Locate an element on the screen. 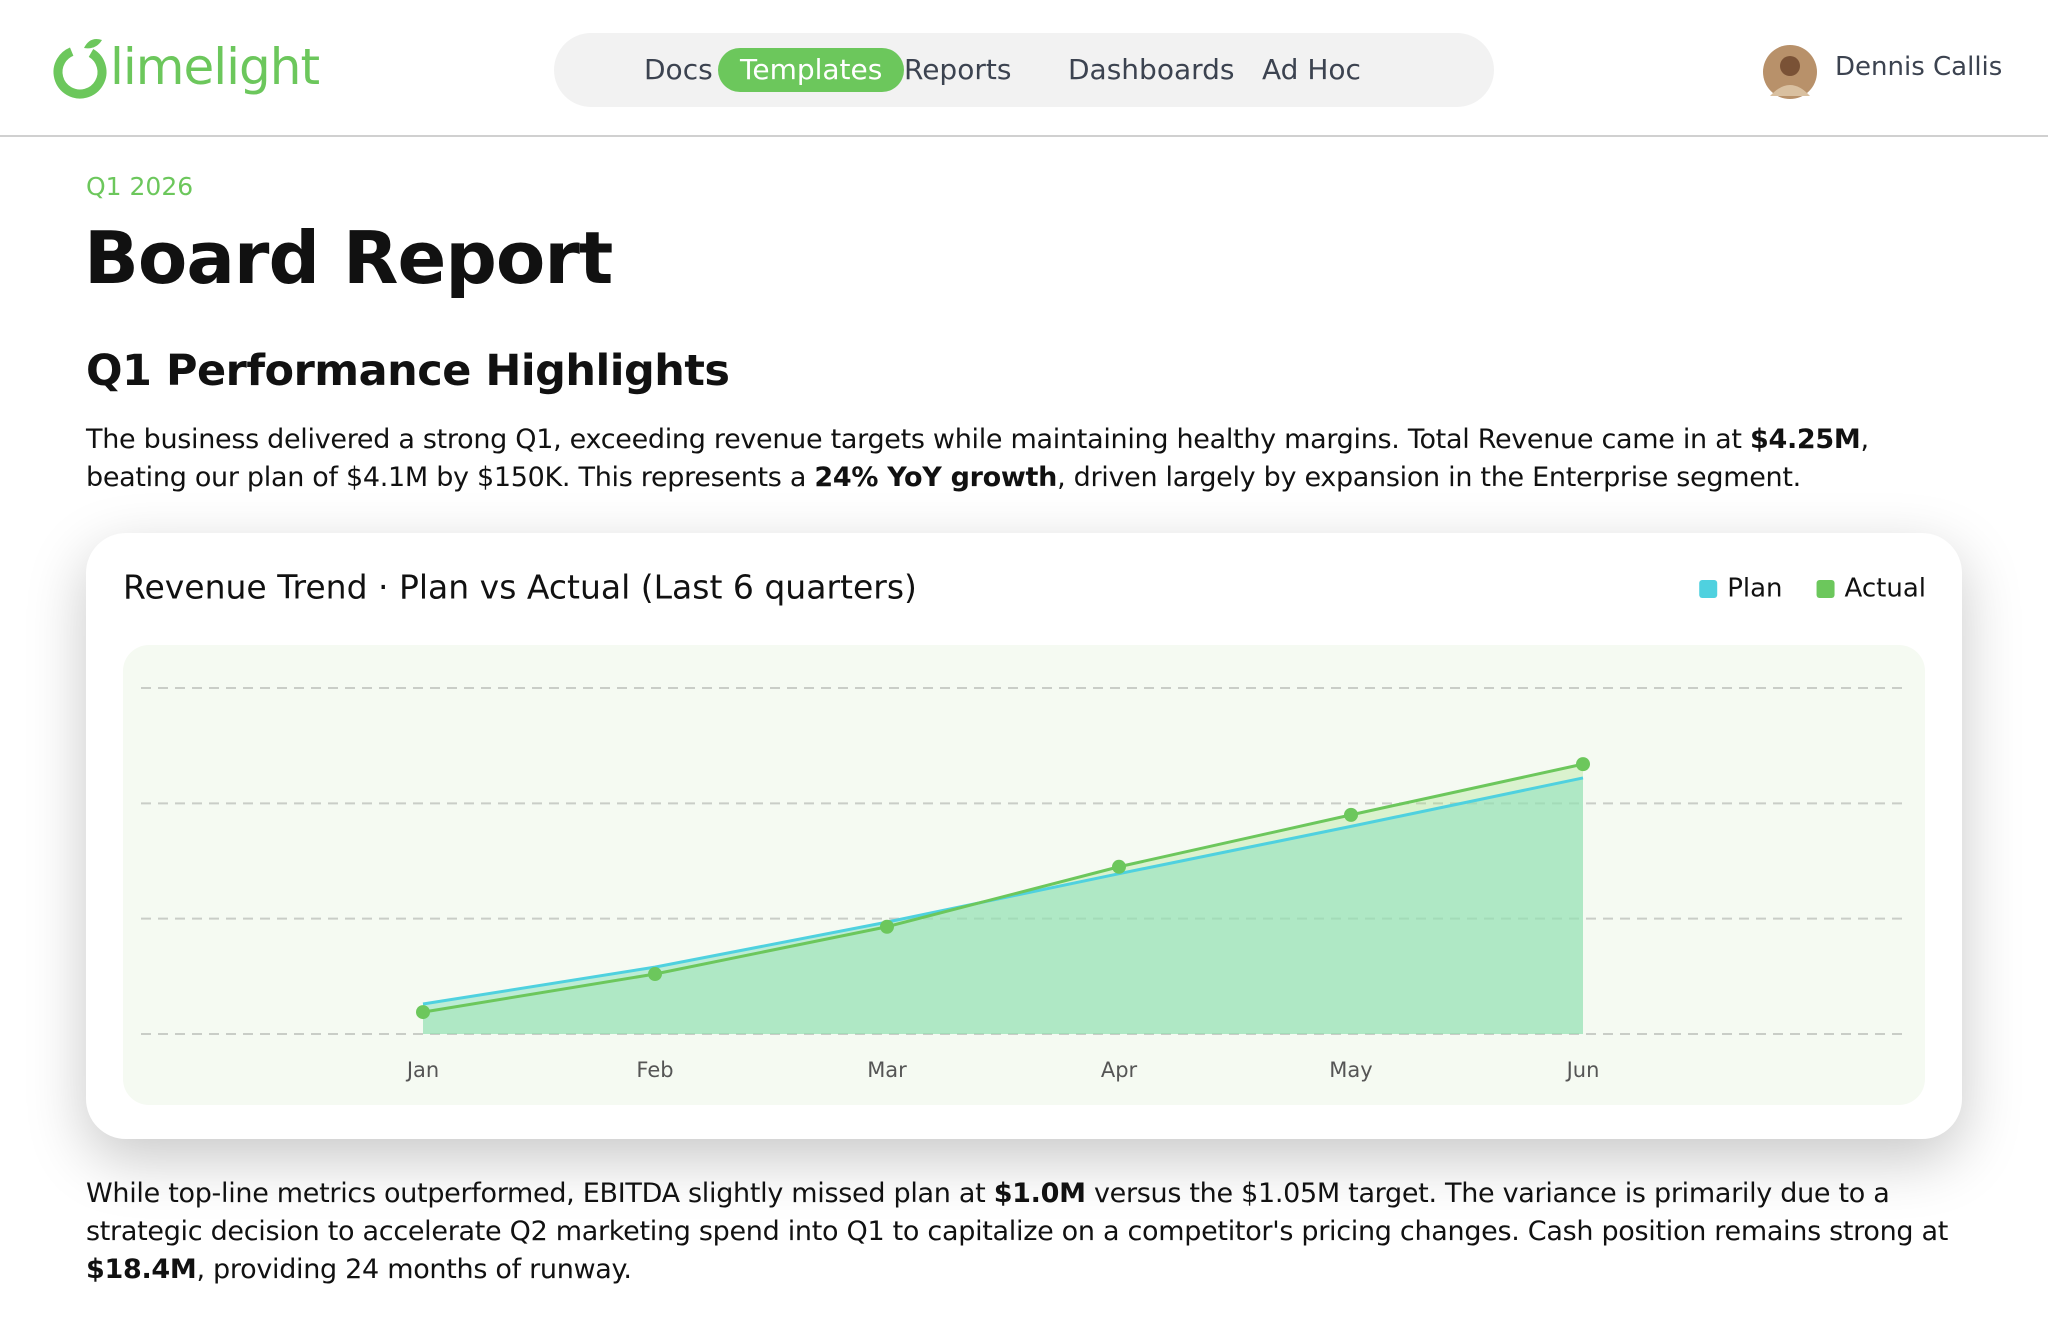 This screenshot has width=2048, height=1320. bold-text: $4.25M is located at coordinates (1805, 439).